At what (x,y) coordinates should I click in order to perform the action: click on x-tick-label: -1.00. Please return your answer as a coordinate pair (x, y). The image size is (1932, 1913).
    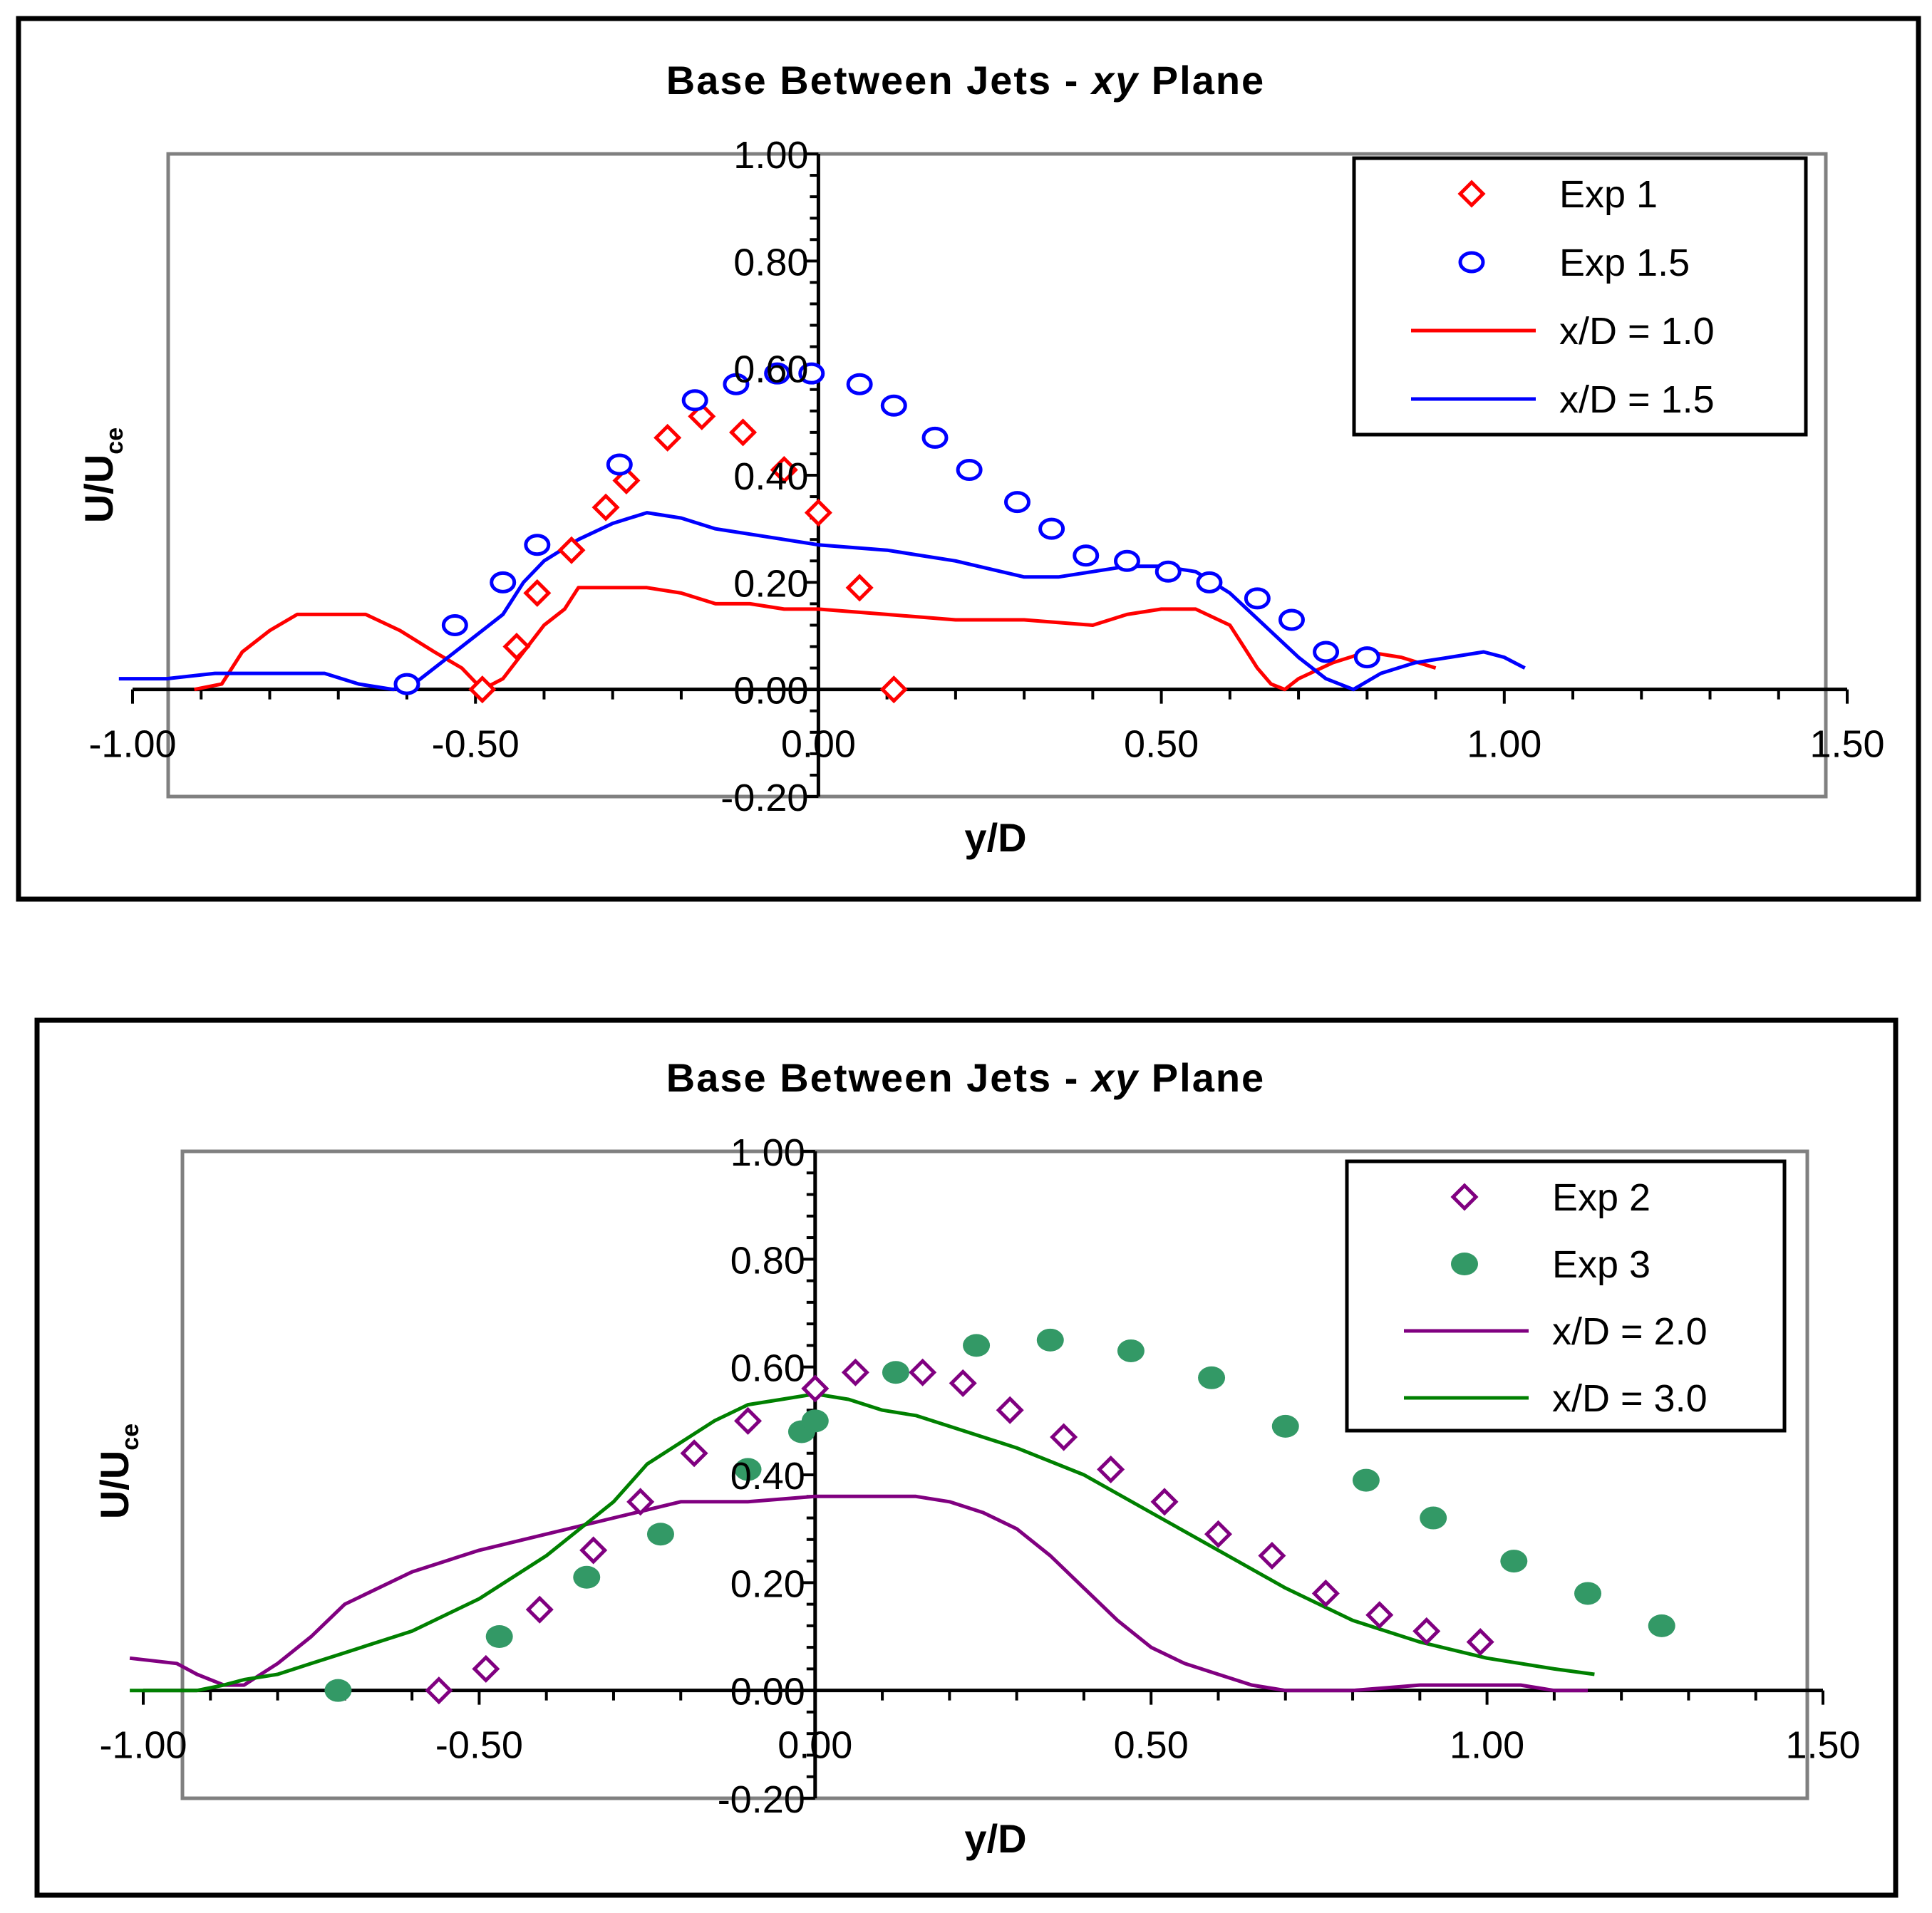
    Looking at the image, I should click on (143, 1745).